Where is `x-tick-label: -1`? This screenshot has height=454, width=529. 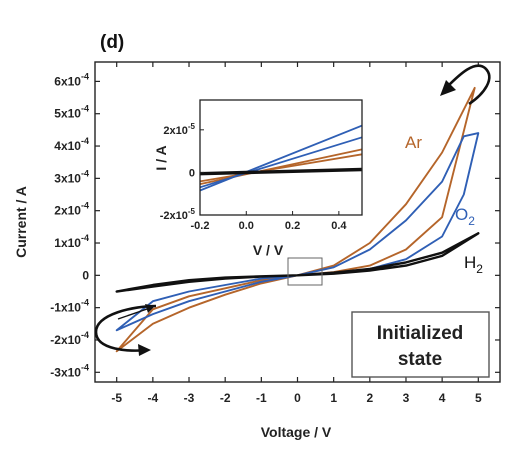
x-tick-label: -1 is located at coordinates (261, 398).